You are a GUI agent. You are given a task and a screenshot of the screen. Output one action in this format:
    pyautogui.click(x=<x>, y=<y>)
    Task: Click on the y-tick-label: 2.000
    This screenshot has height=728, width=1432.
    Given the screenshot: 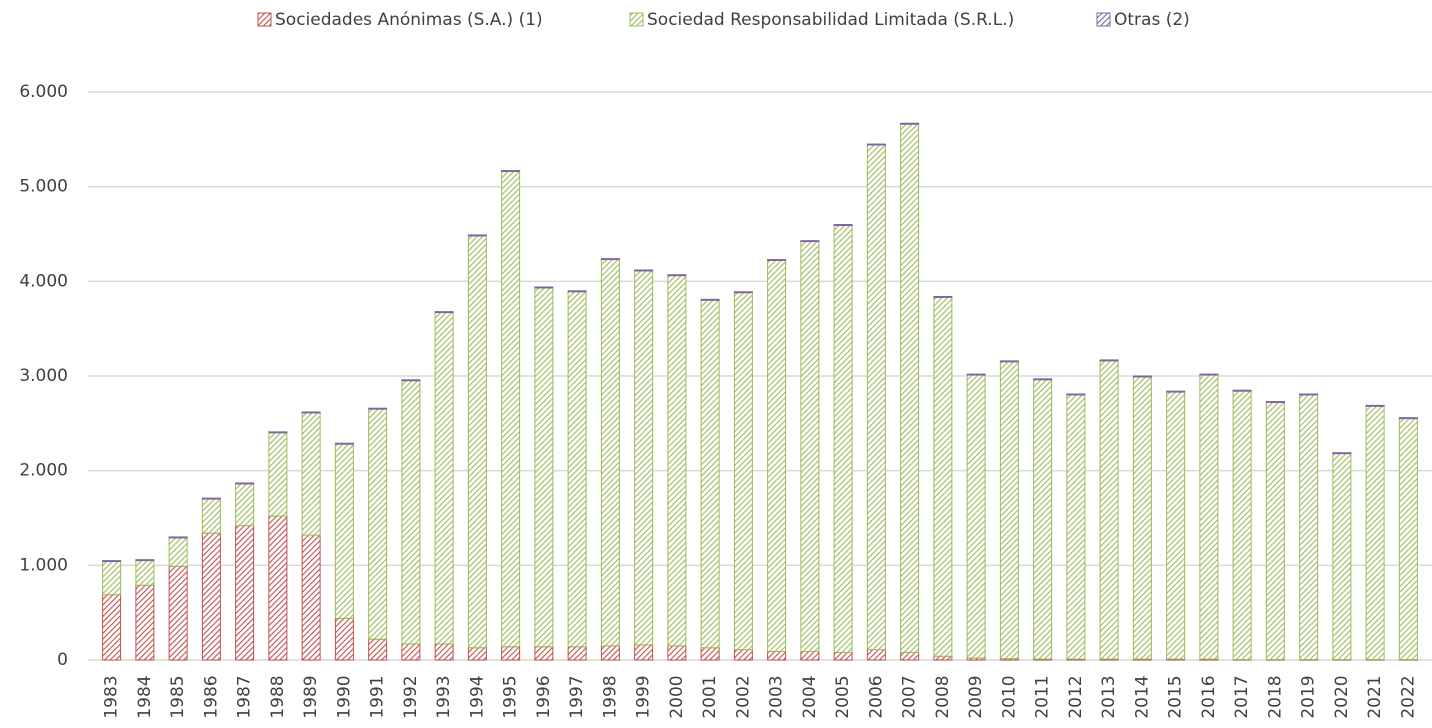 What is the action you would take?
    pyautogui.click(x=43, y=471)
    